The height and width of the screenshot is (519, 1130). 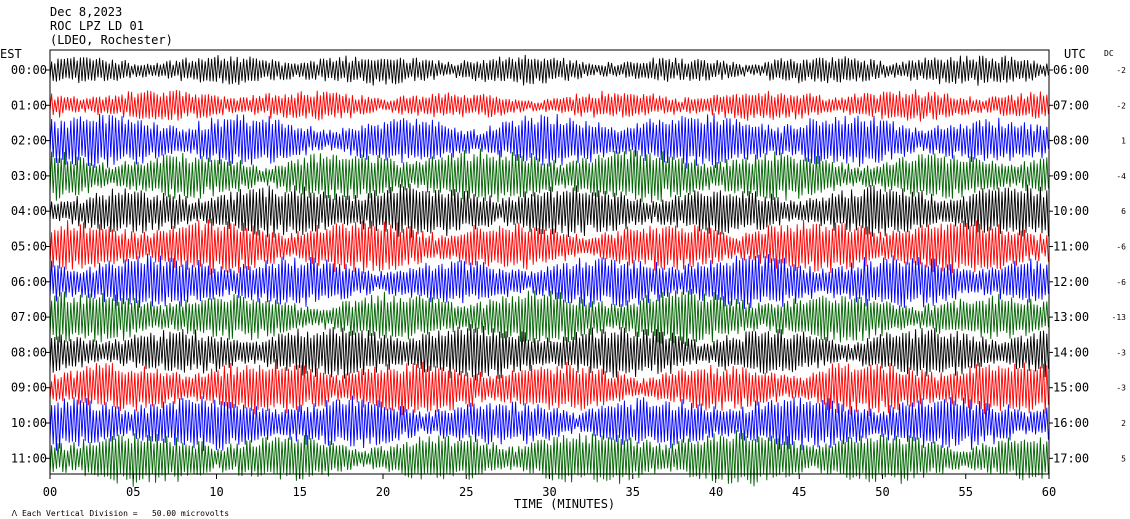 What do you see at coordinates (50, 492) in the screenshot?
I see `x-tick-label: 00` at bounding box center [50, 492].